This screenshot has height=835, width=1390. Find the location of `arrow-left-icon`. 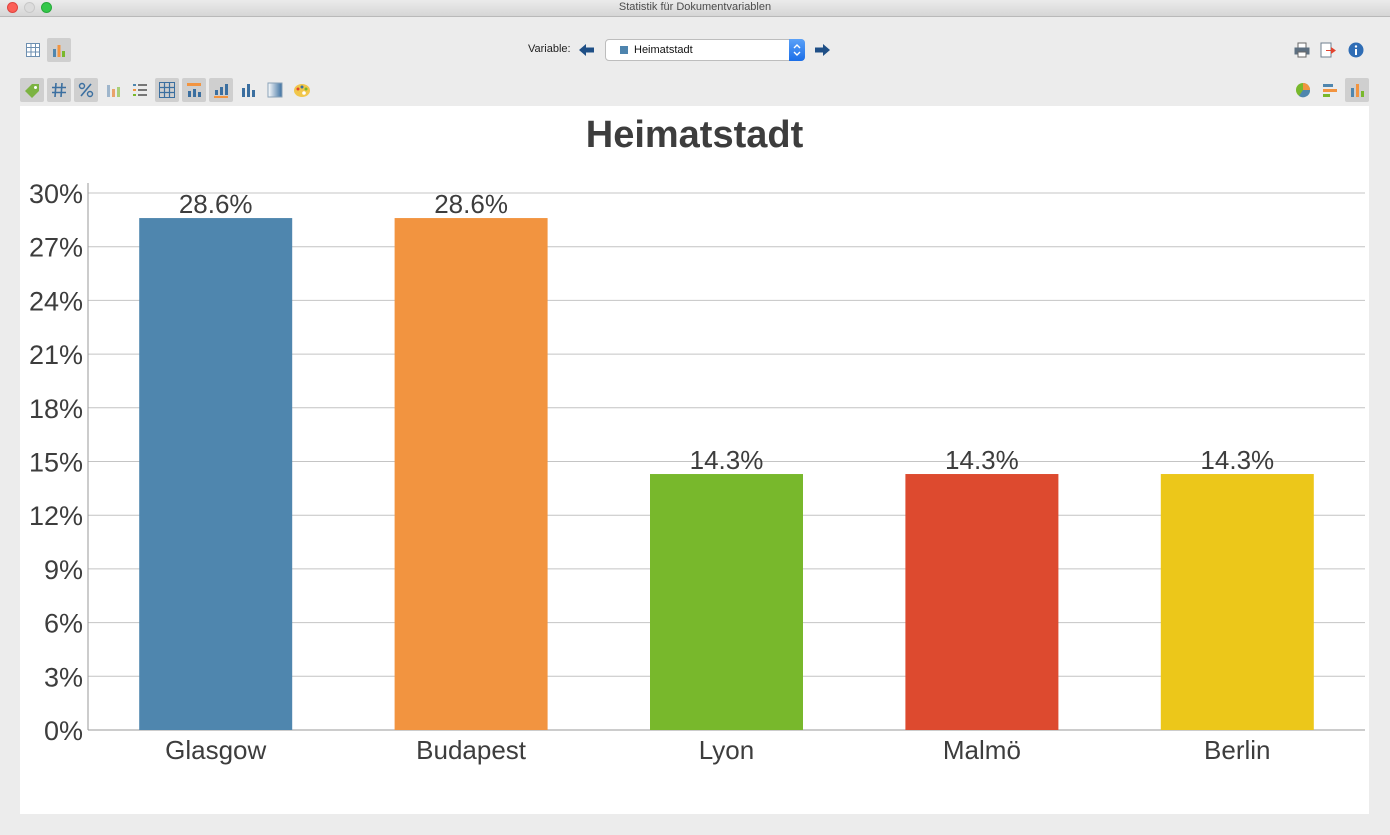

arrow-left-icon is located at coordinates (586, 50).